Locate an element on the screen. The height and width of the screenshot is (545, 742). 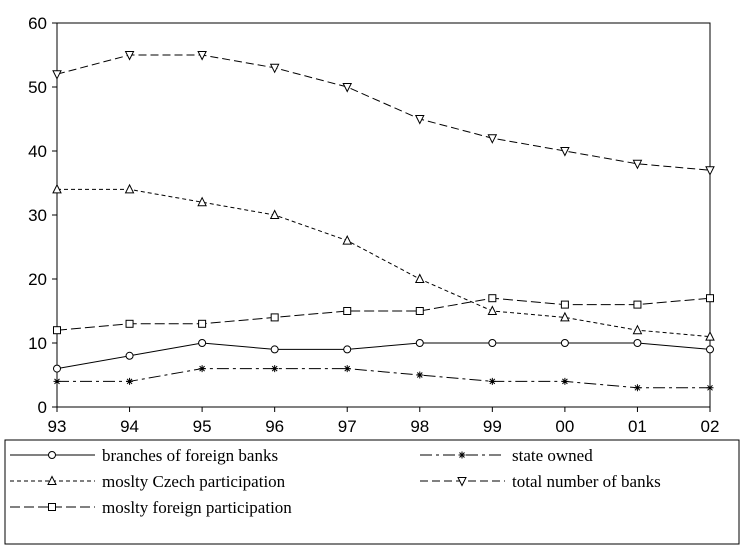
x-tick-label: 02 is located at coordinates (710, 426).